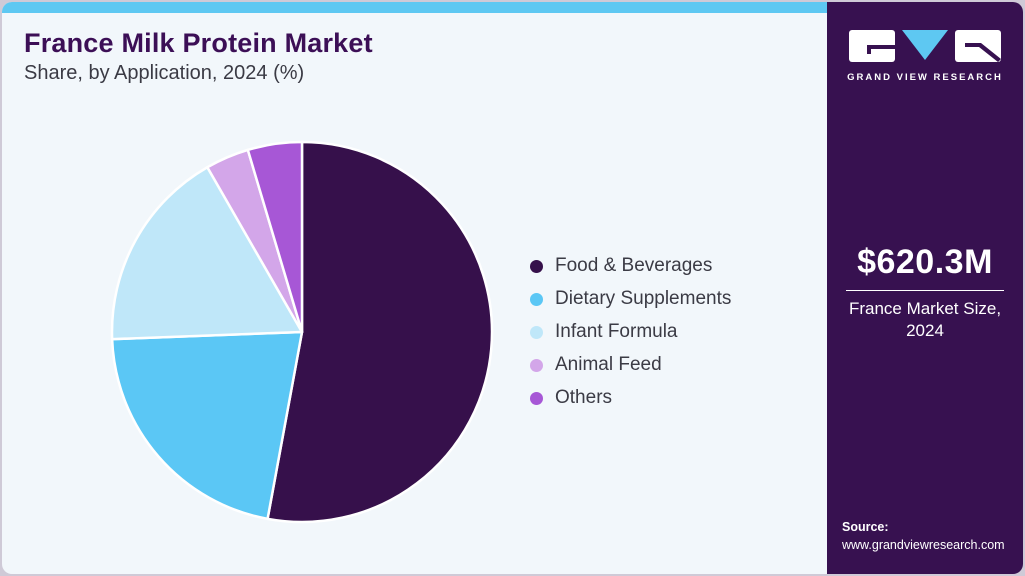 This screenshot has height=576, width=1025. Describe the element at coordinates (164, 73) in the screenshot. I see `page-subtitle: Share, by Application, 2024 (%)` at that location.